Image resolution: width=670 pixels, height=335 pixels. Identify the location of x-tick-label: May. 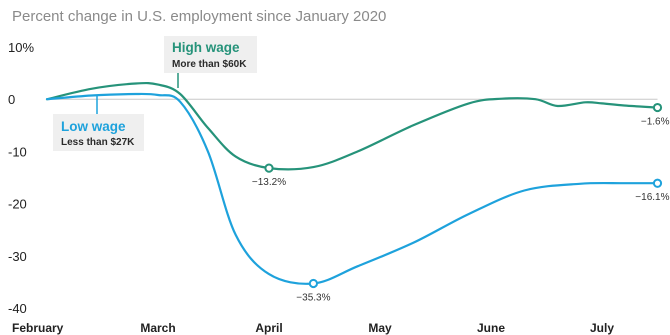
(380, 328).